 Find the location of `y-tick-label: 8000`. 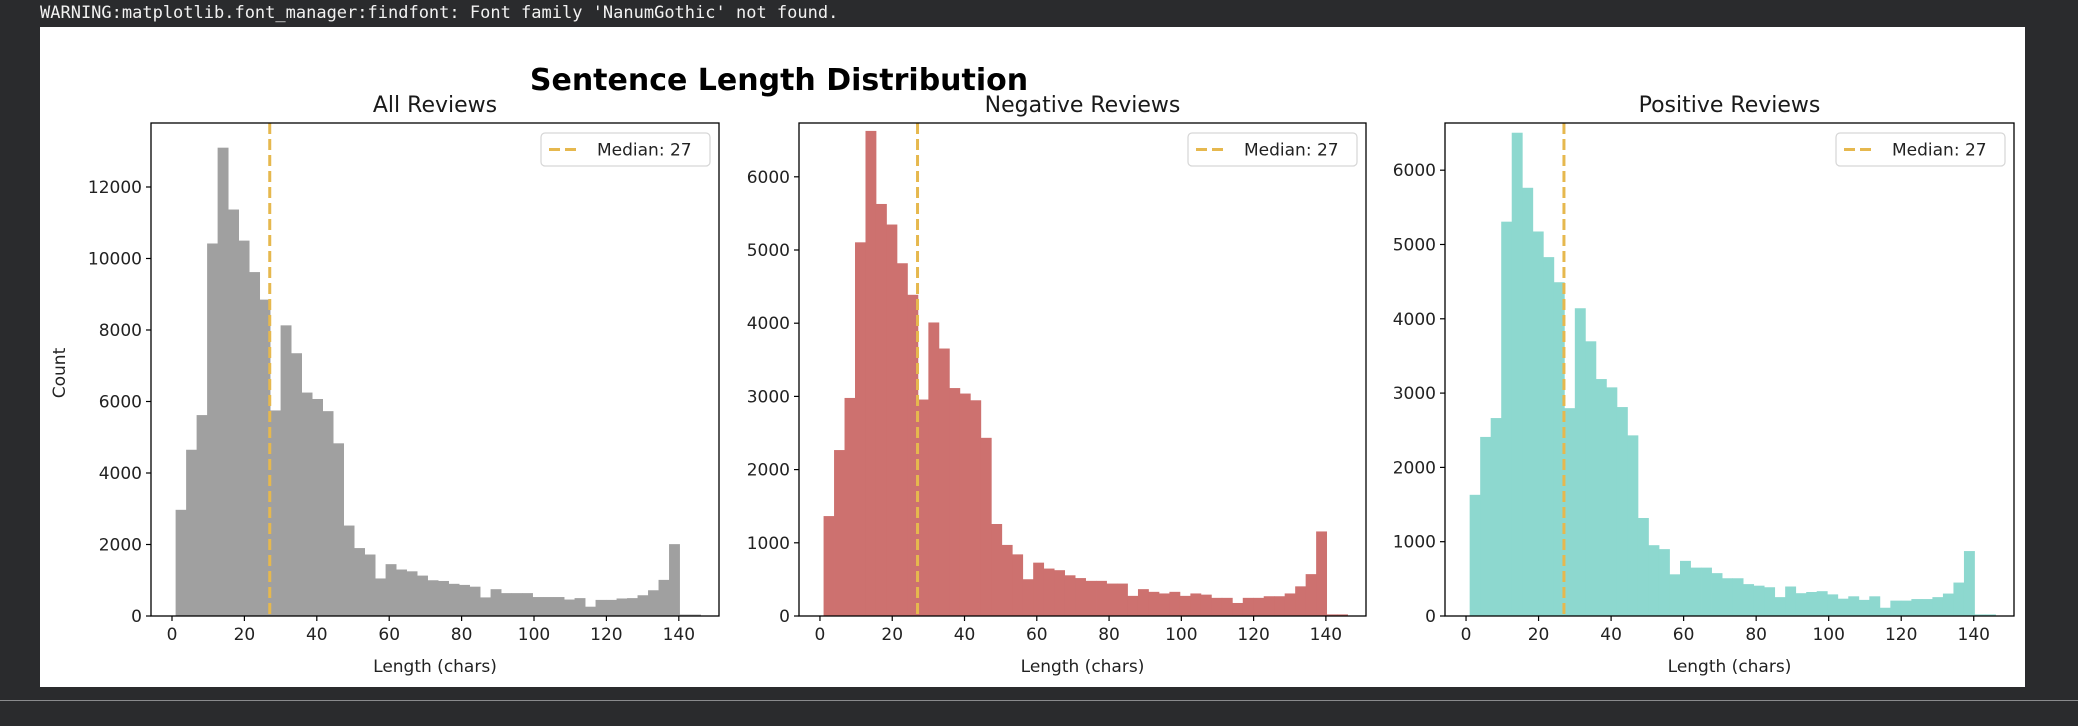

y-tick-label: 8000 is located at coordinates (120, 331).